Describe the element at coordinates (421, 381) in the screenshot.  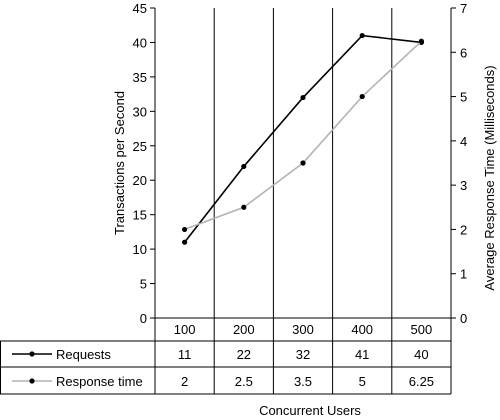
I see `table-cell: 6.25` at that location.